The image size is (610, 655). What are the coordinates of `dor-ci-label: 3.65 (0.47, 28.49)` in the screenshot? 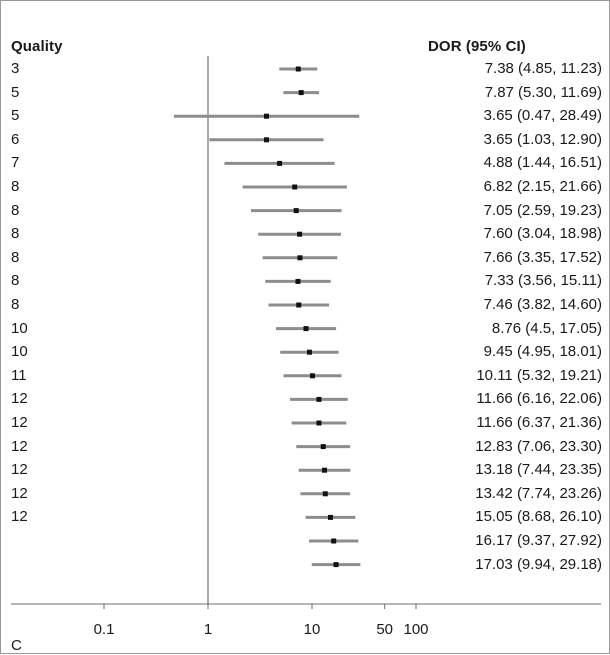 It's located at (542, 116).